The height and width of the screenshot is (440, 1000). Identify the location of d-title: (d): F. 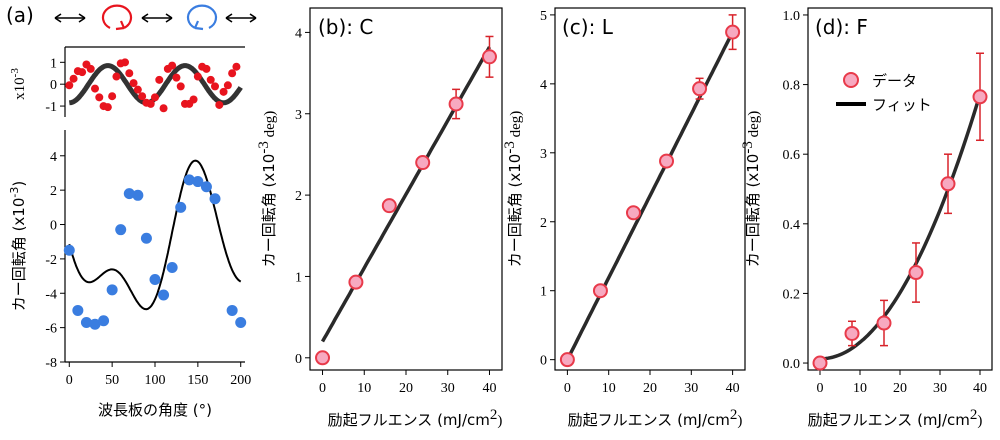
(841, 27).